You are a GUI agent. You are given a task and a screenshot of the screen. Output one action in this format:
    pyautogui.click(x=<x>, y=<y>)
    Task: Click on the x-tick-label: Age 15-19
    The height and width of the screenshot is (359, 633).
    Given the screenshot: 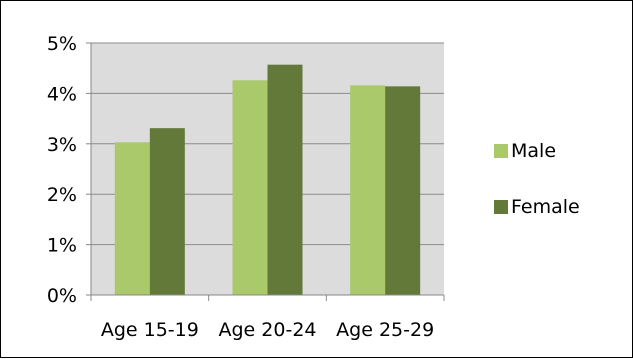 What is the action you would take?
    pyautogui.click(x=150, y=330)
    